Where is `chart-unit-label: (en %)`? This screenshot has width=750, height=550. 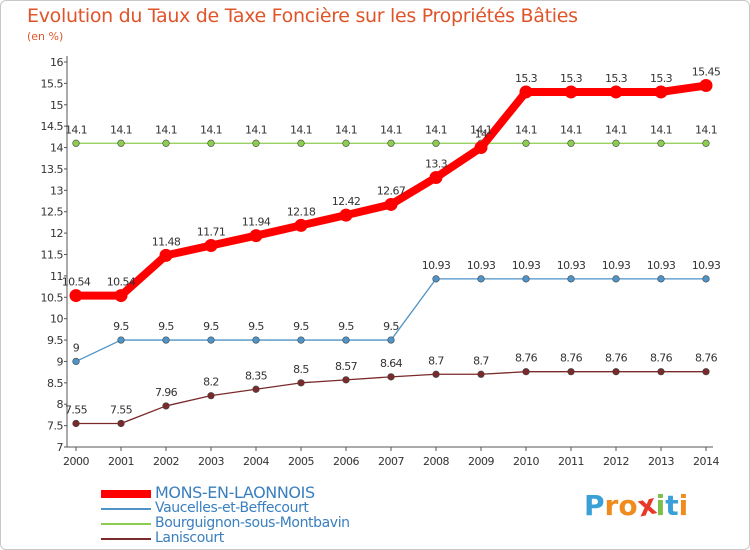
chart-unit-label: (en %) is located at coordinates (45, 36).